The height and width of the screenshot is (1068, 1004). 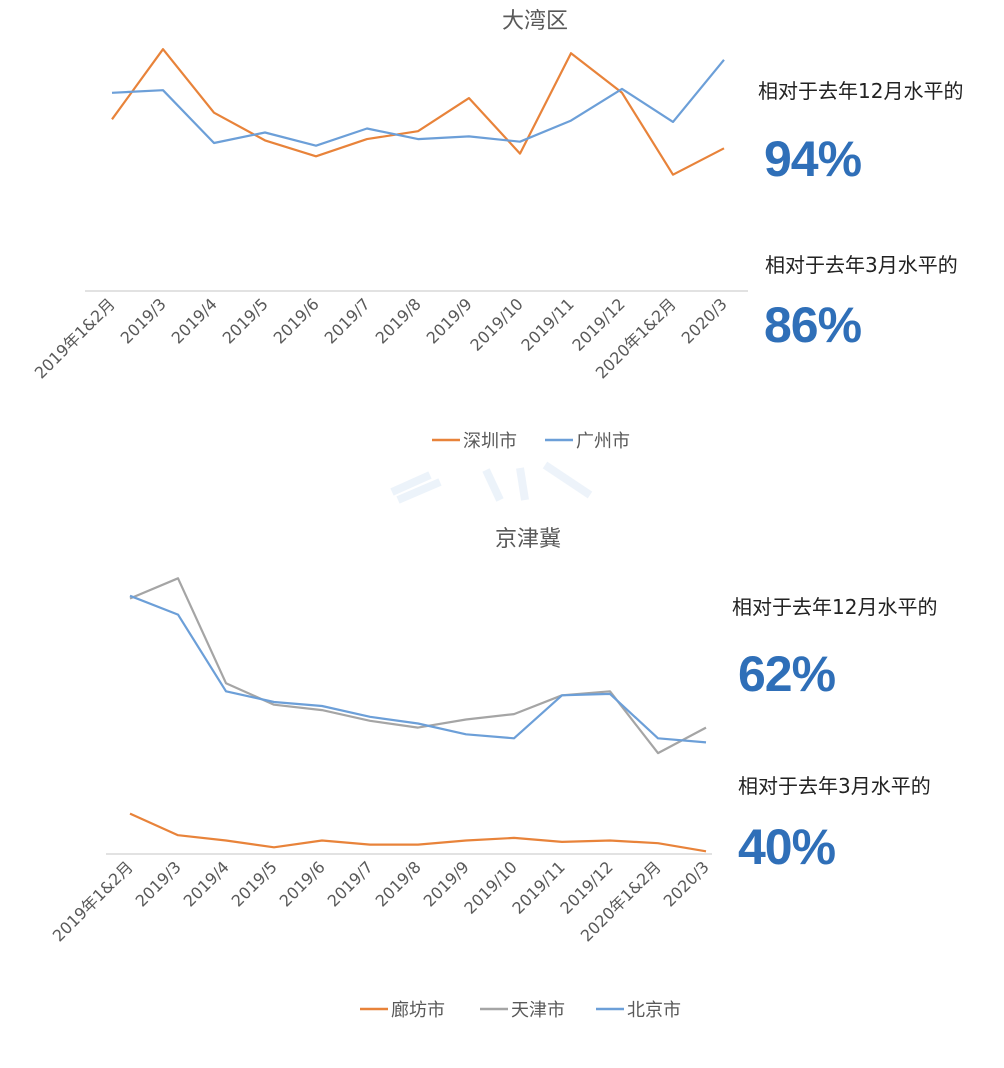 What do you see at coordinates (535, 21) in the screenshot?
I see `chart-title: 大湾区` at bounding box center [535, 21].